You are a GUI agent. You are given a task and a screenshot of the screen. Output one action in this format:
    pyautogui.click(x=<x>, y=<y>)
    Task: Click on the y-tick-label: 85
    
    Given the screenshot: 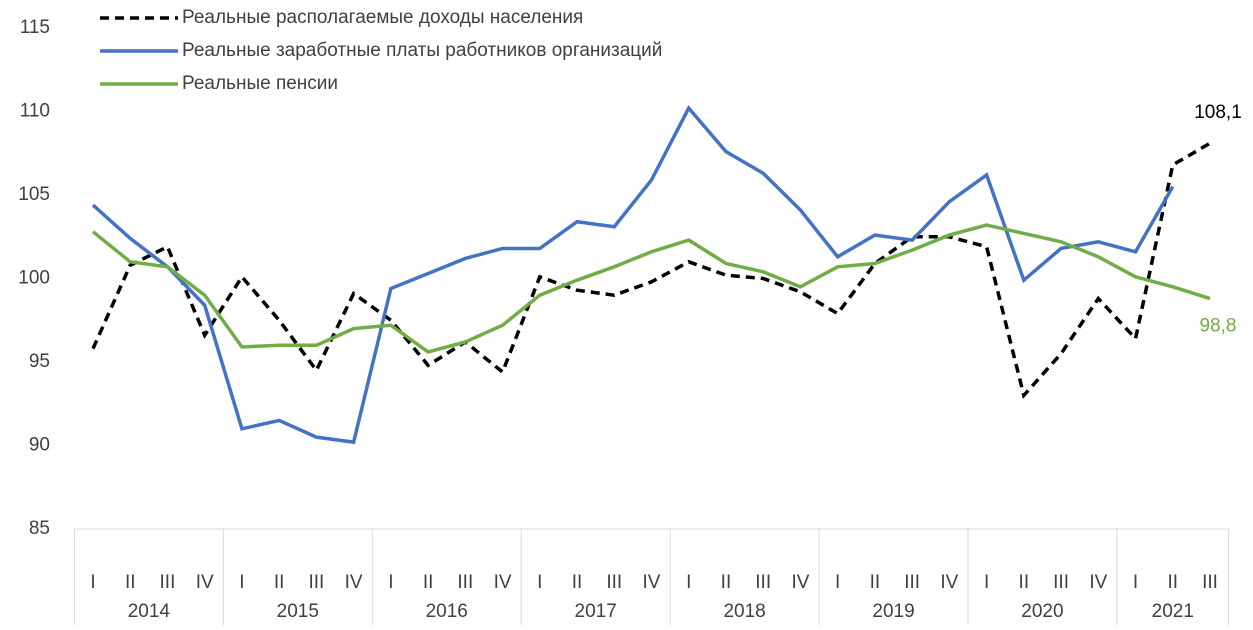 What is the action you would take?
    pyautogui.click(x=39, y=528)
    